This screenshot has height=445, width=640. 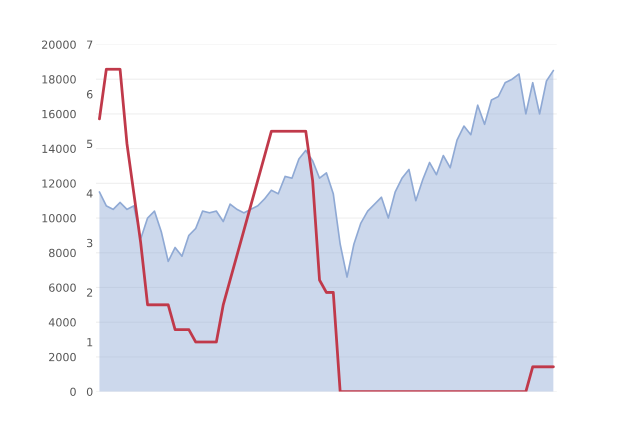 What do you see at coordinates (89, 342) in the screenshot?
I see `y2-tick-label: 1` at bounding box center [89, 342].